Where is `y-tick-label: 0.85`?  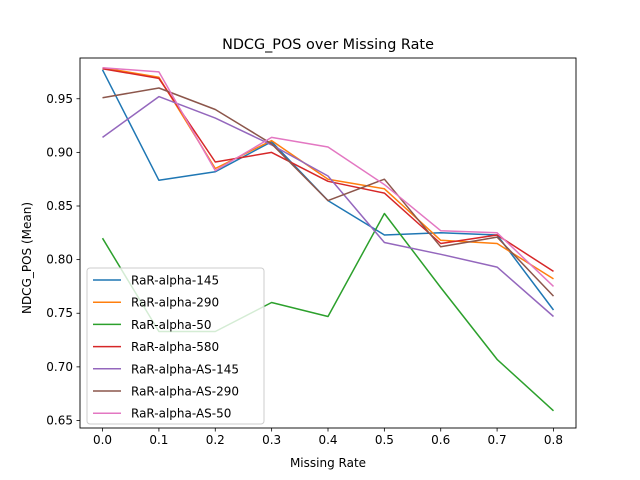
y-tick-label: 0.85 is located at coordinates (59, 206).